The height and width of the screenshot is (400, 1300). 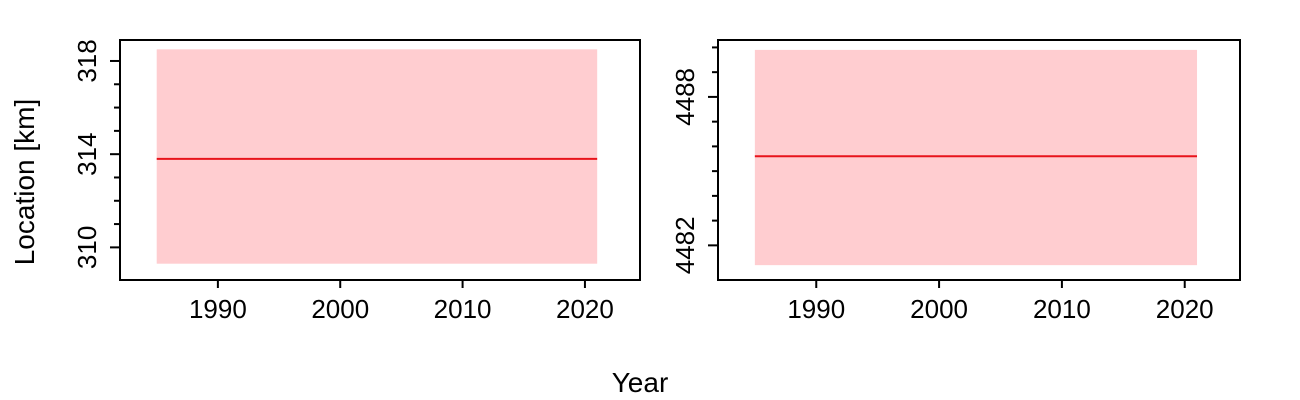 What do you see at coordinates (87, 247) in the screenshot?
I see `panel-1-y-tick-label-310: 310` at bounding box center [87, 247].